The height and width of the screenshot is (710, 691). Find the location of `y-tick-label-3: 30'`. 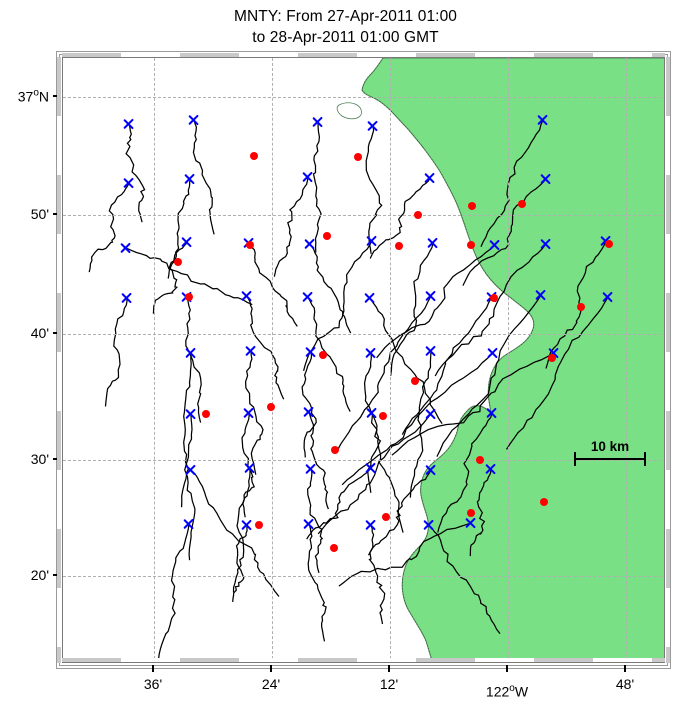

y-tick-label-3: 30' is located at coordinates (39, 459).